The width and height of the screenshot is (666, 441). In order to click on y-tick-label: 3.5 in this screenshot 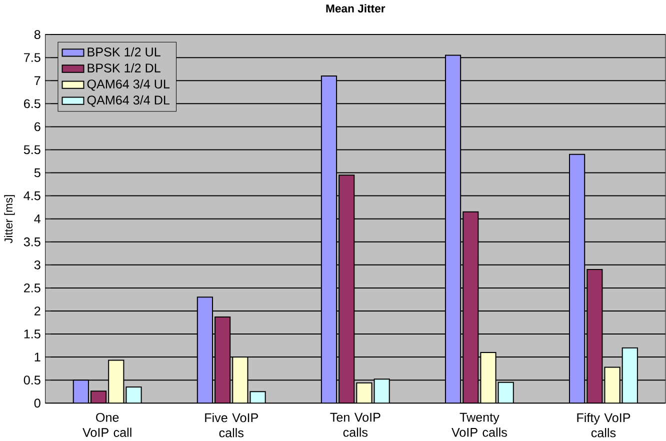, I will do `click(32, 241)`.